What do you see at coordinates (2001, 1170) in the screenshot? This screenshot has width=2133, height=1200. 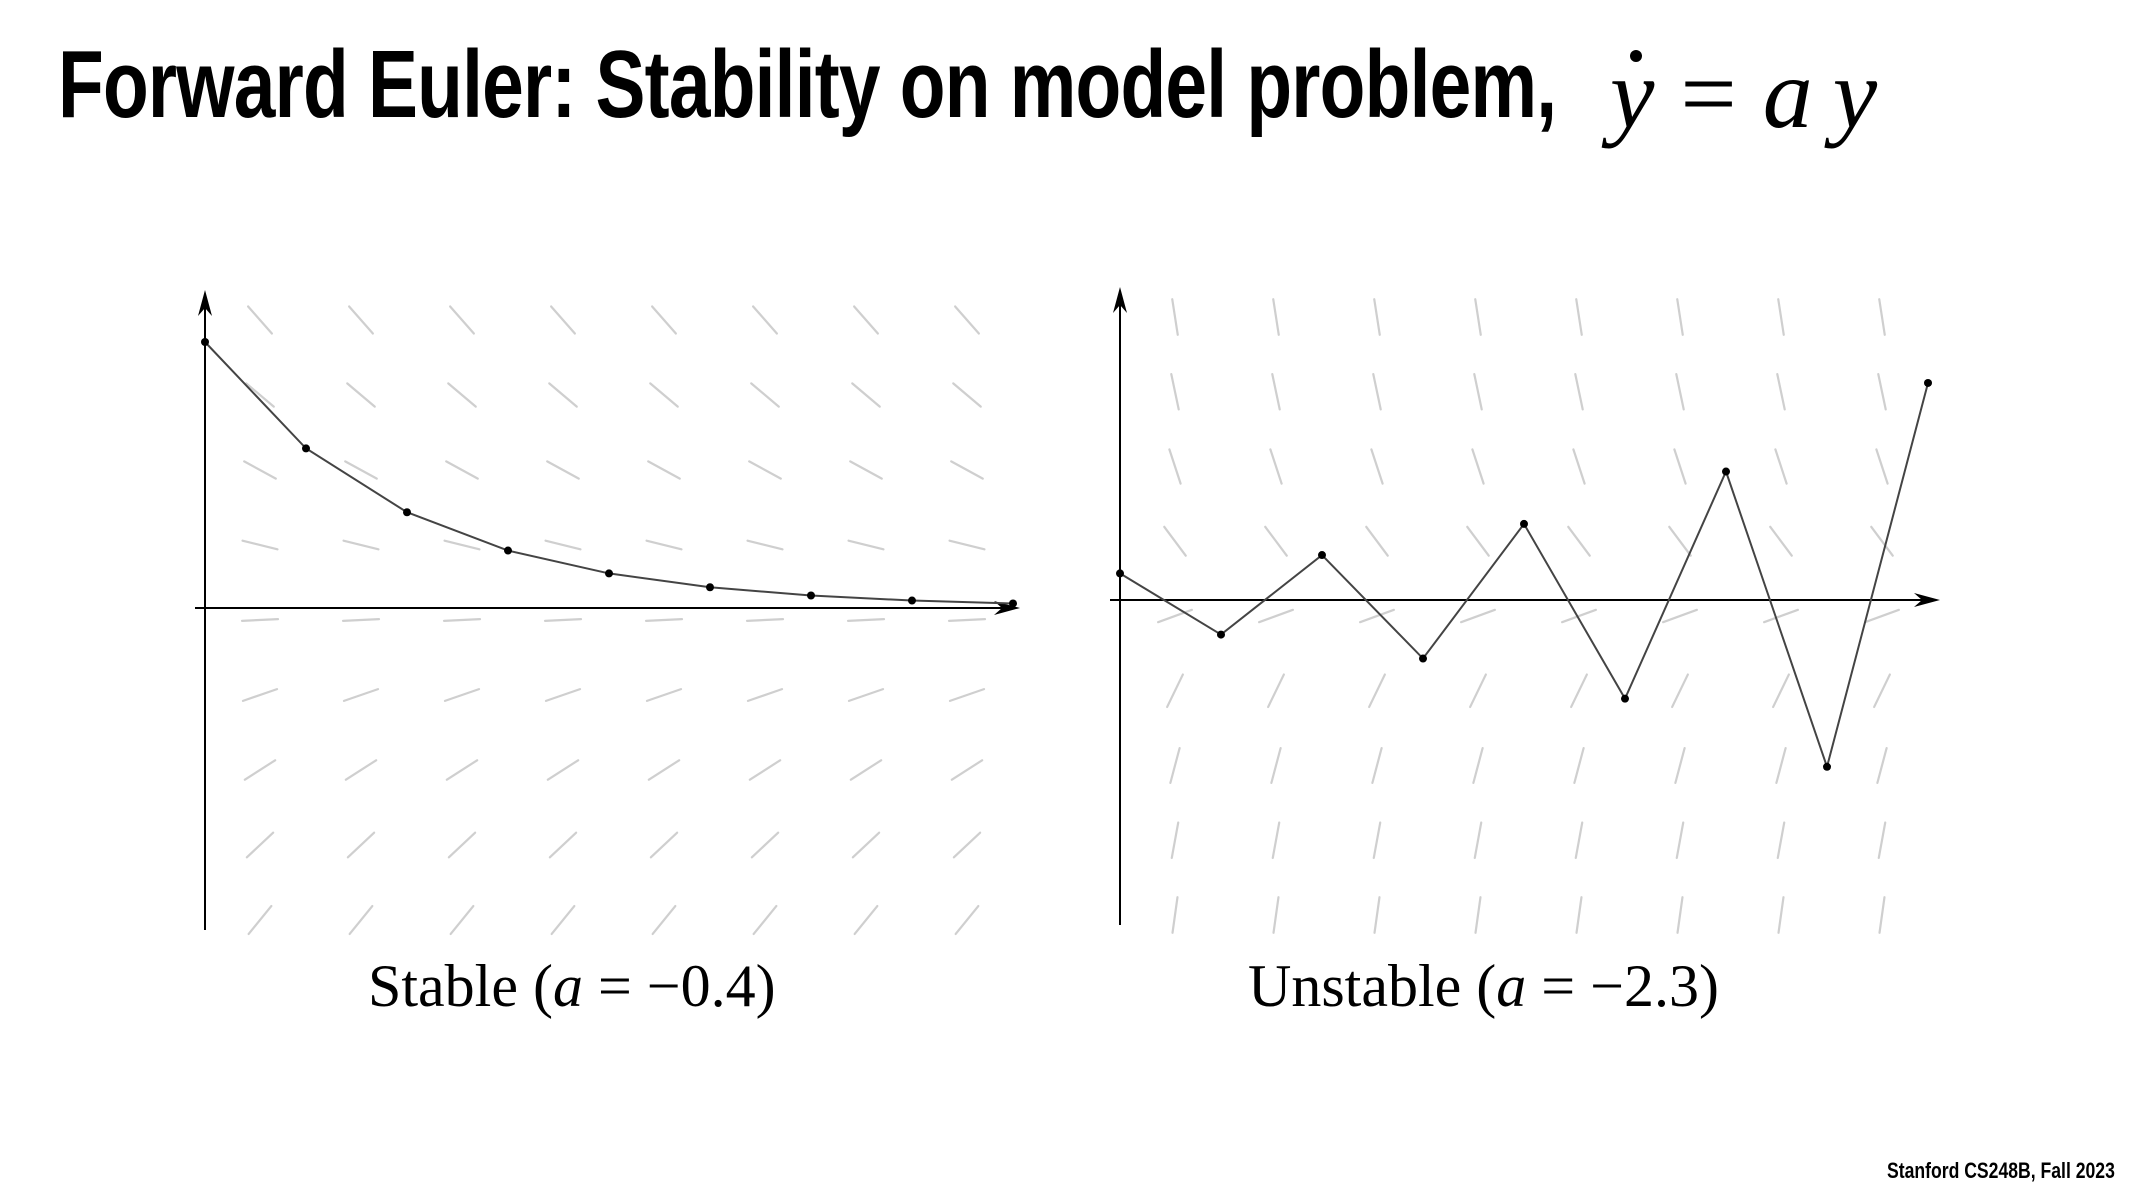 I see `course-credit: Stanford CS248B, Fall 2023` at bounding box center [2001, 1170].